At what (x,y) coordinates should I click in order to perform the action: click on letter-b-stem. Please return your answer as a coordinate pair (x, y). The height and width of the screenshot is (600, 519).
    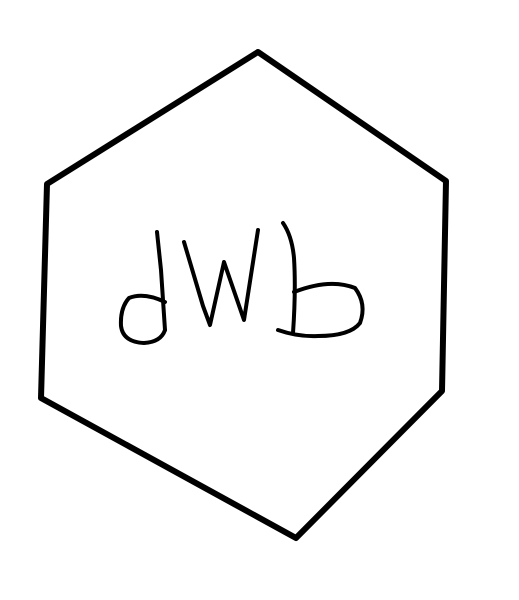
    Looking at the image, I should click on (289, 278).